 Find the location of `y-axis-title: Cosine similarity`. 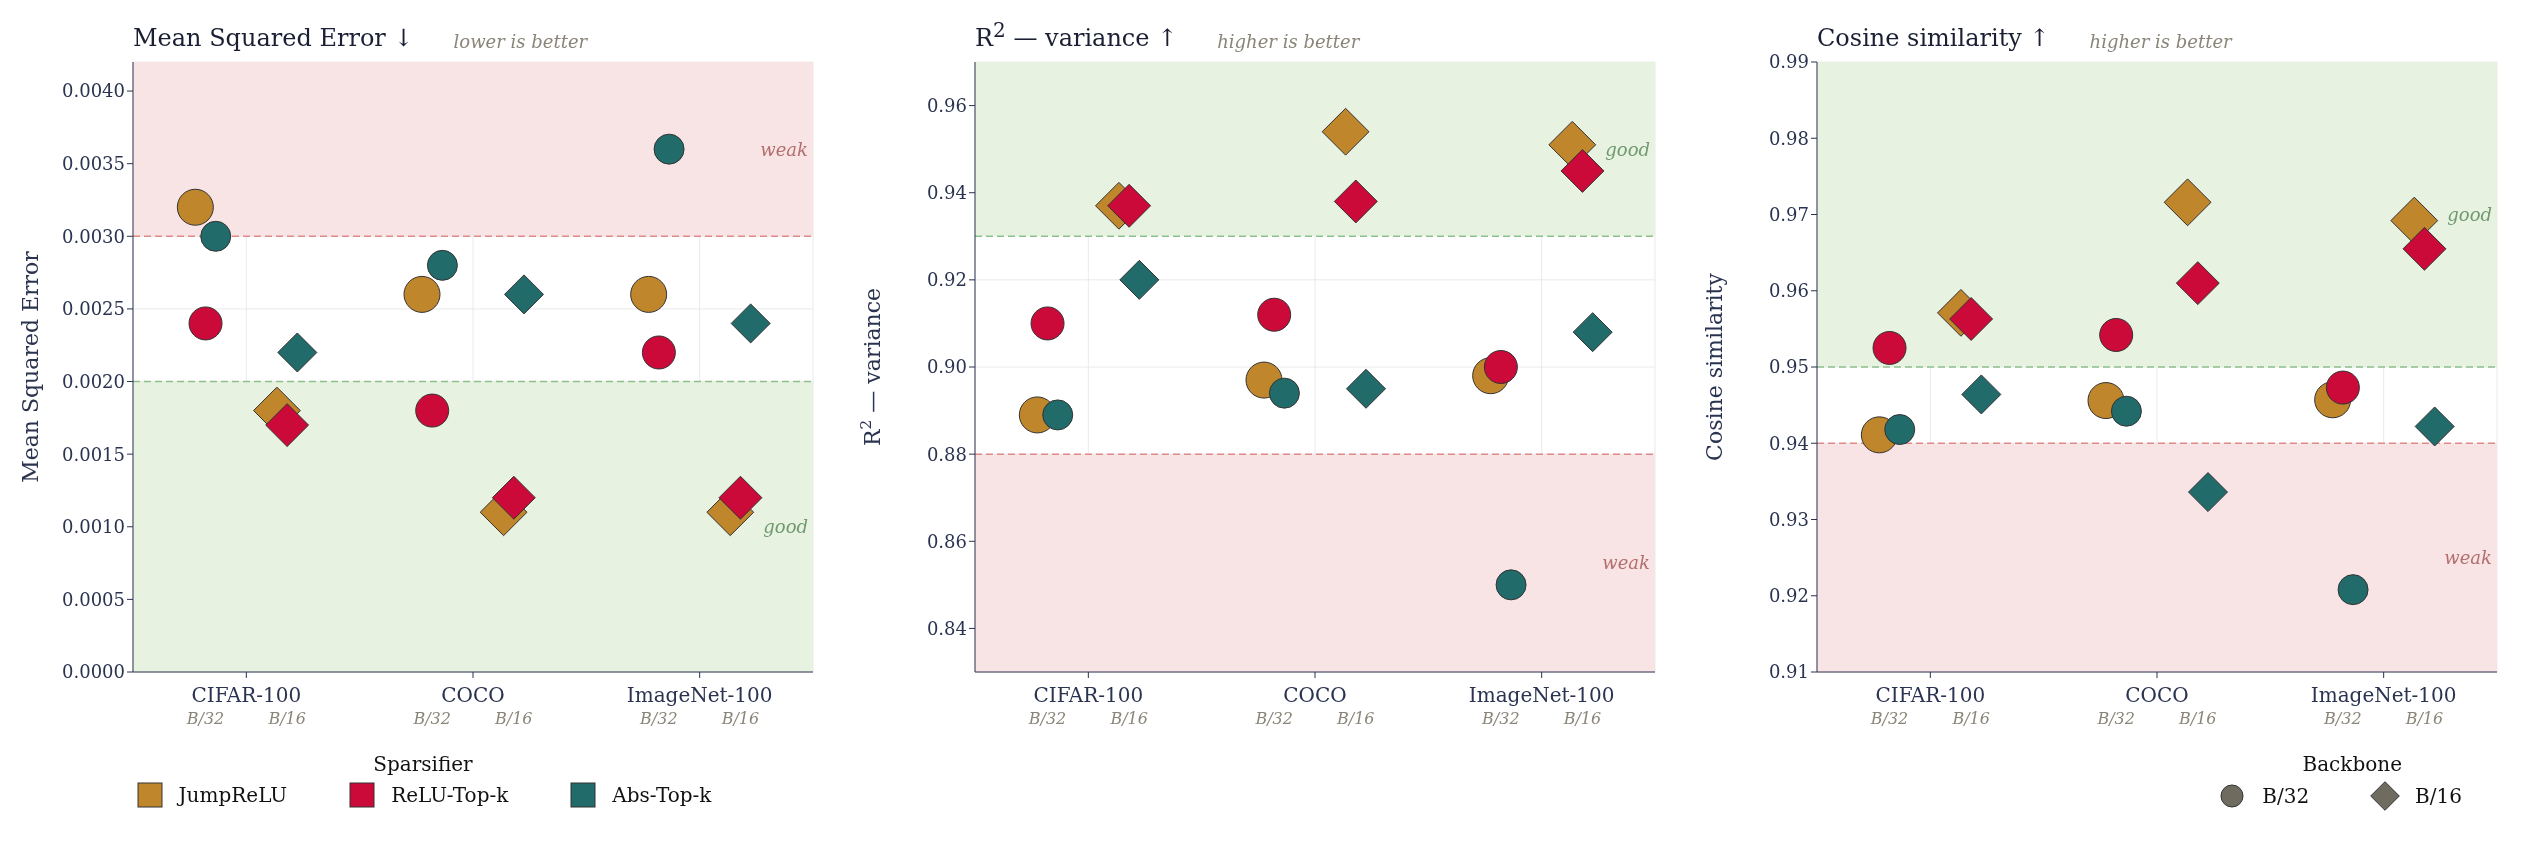

y-axis-title: Cosine similarity is located at coordinates (1714, 366).